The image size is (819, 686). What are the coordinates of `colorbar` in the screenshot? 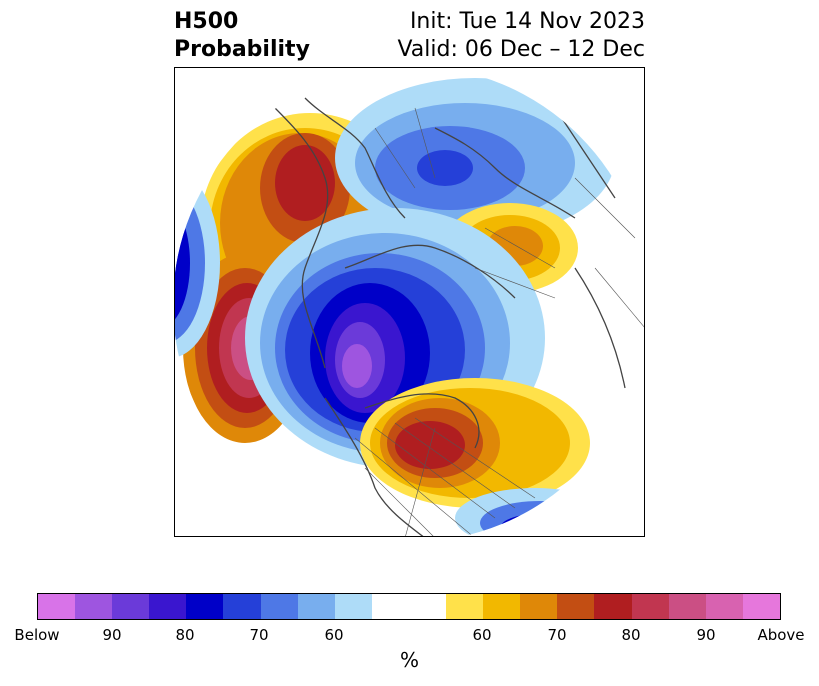 It's located at (409, 606).